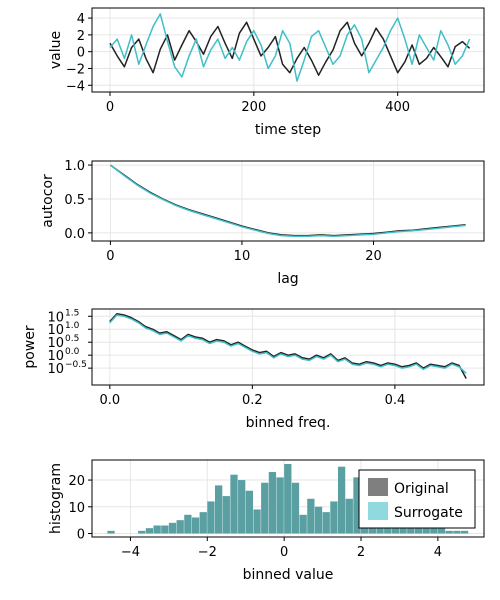 The height and width of the screenshot is (600, 500). Describe the element at coordinates (428, 513) in the screenshot. I see `legend-label-surrogate: Surrogate` at that location.